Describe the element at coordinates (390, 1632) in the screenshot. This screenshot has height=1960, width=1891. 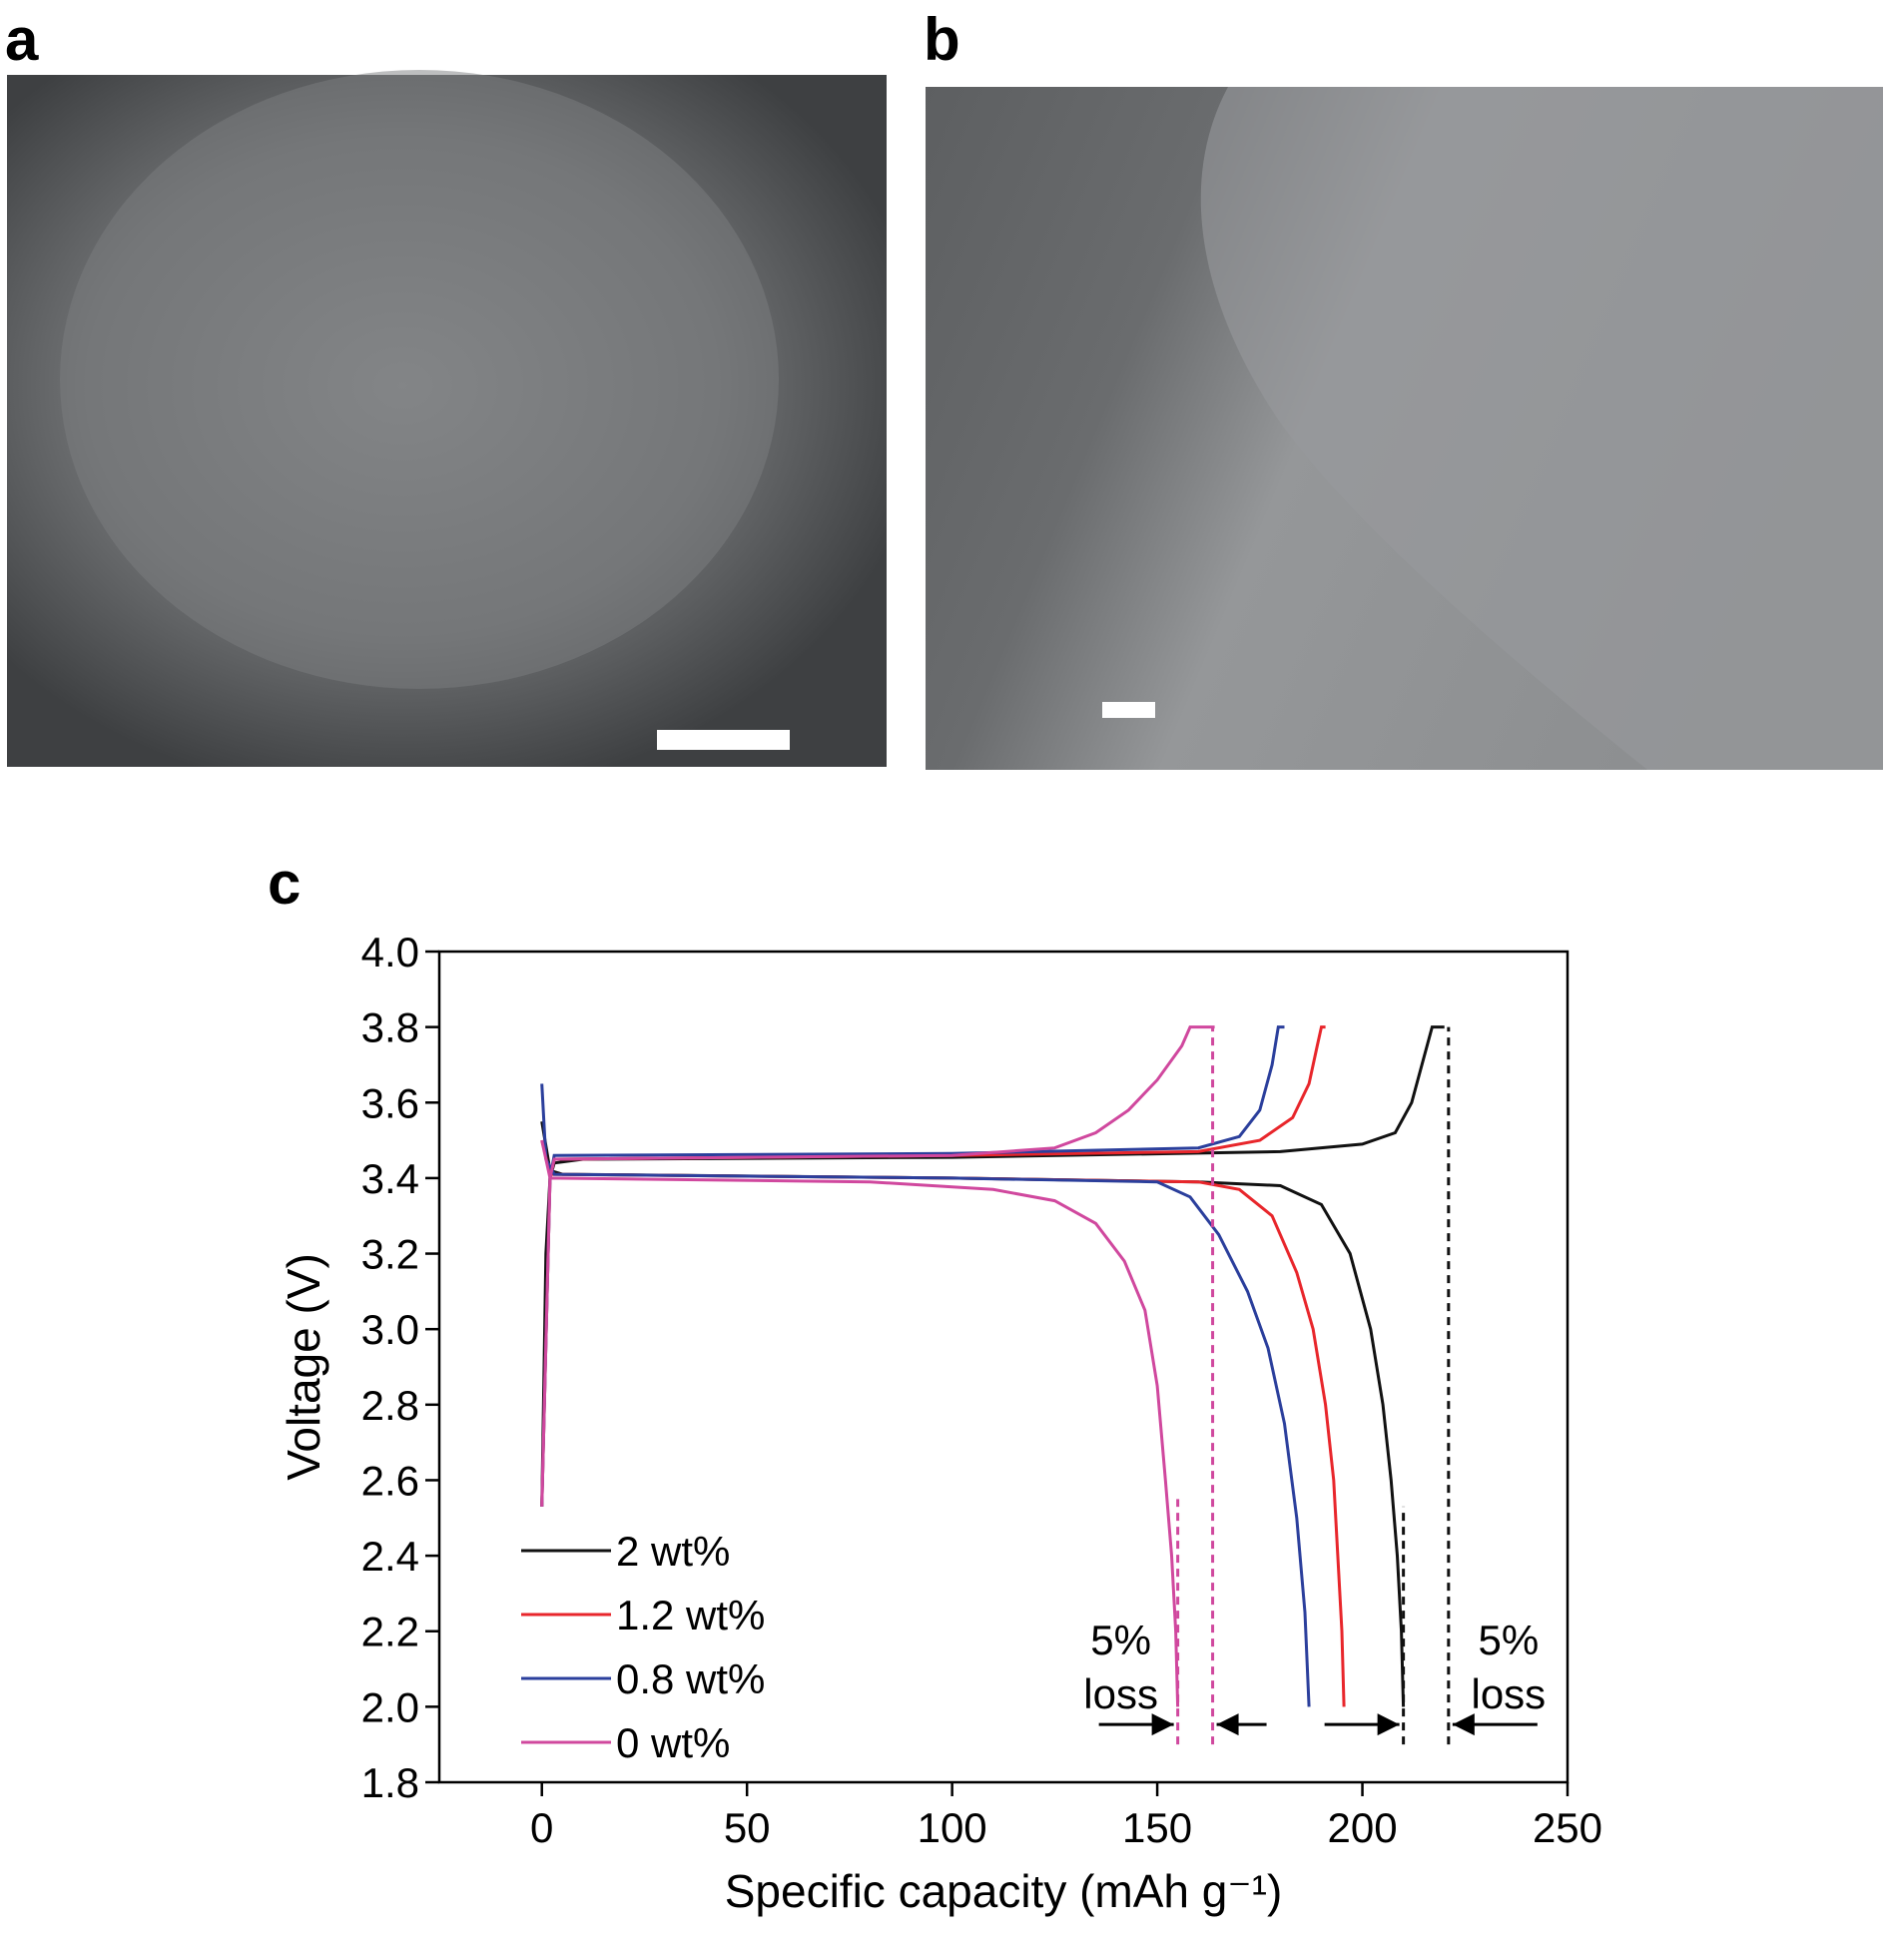
I see `y-tick-label: 2.2` at that location.